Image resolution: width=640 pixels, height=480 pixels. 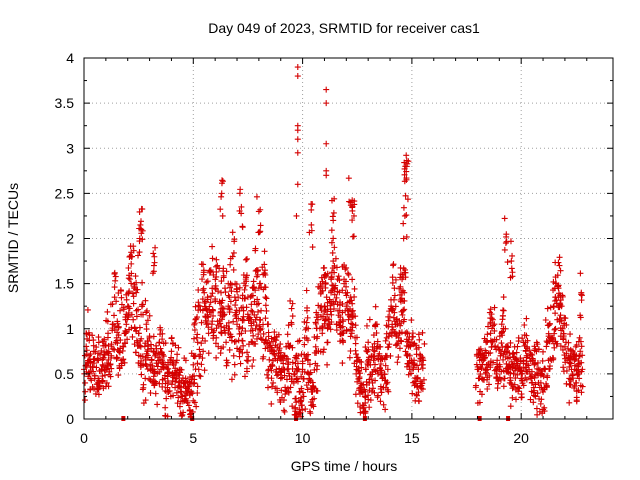 What do you see at coordinates (70, 148) in the screenshot?
I see `y-tick-label: 3` at bounding box center [70, 148].